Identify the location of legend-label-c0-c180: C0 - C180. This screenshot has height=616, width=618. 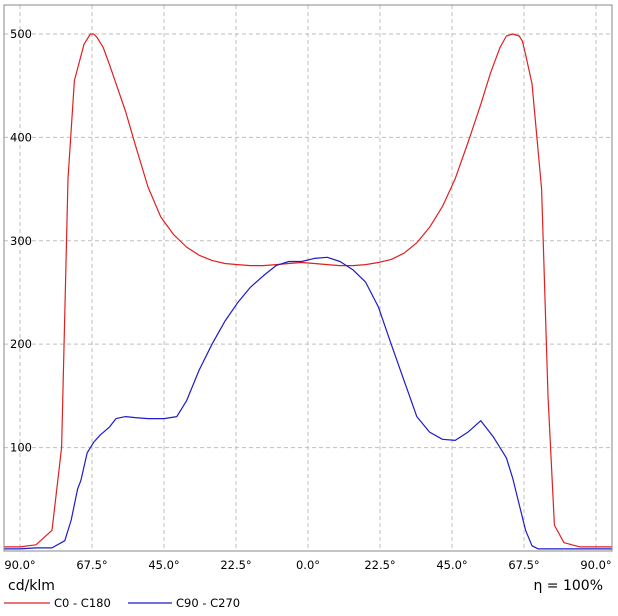
(82, 603).